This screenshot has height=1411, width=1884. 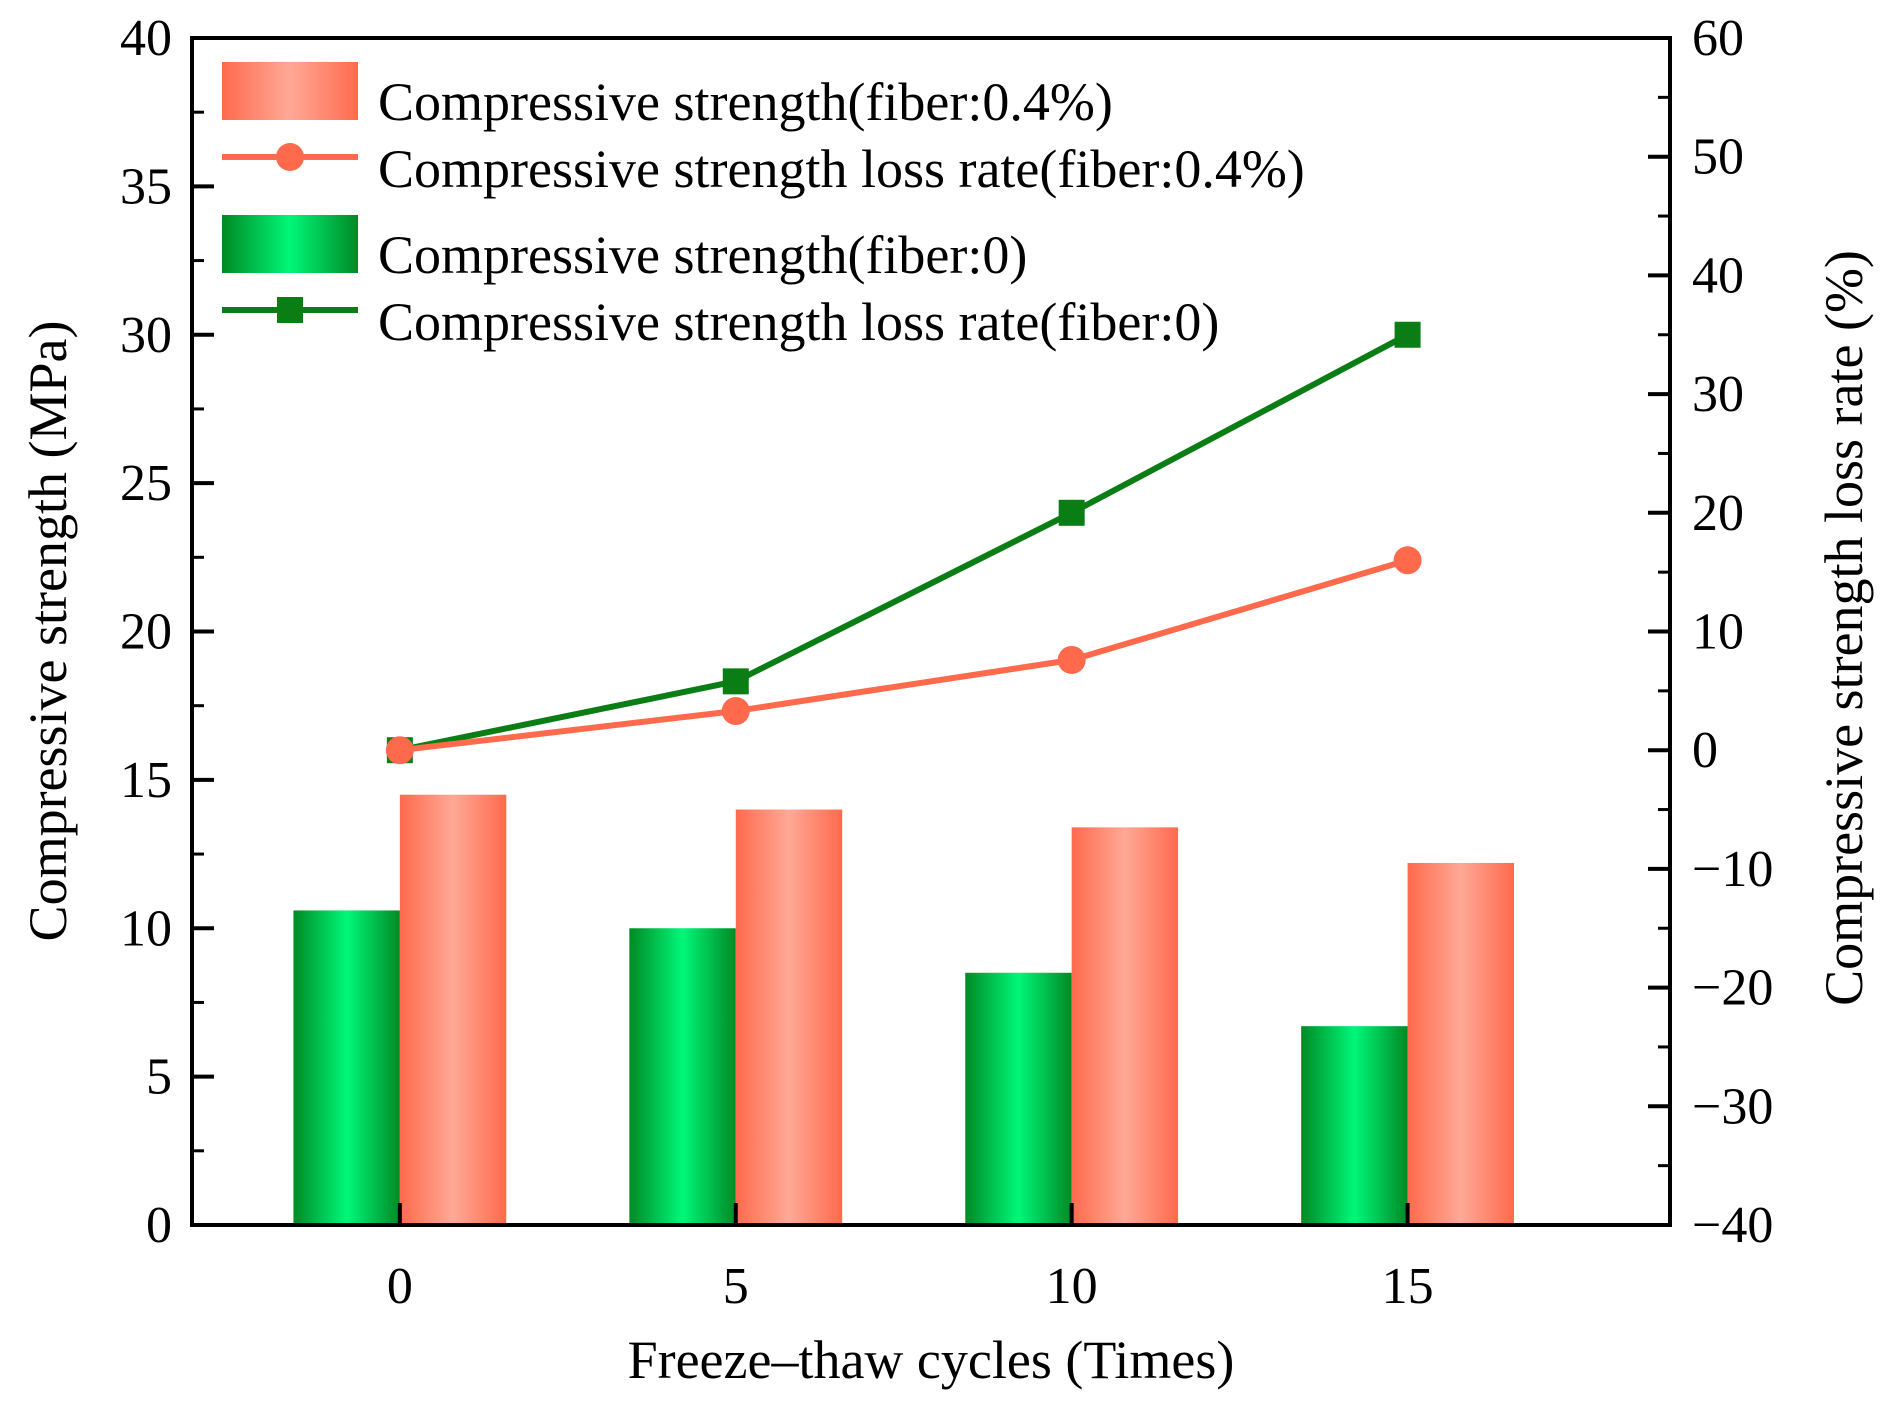 I want to click on y2-tick-label-60: 60, so click(x=1718, y=38).